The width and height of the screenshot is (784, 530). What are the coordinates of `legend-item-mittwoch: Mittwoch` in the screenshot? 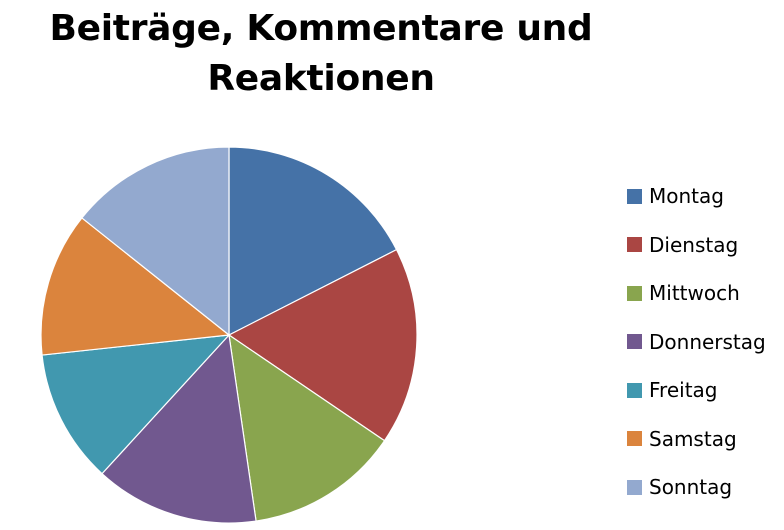 It's located at (705, 293).